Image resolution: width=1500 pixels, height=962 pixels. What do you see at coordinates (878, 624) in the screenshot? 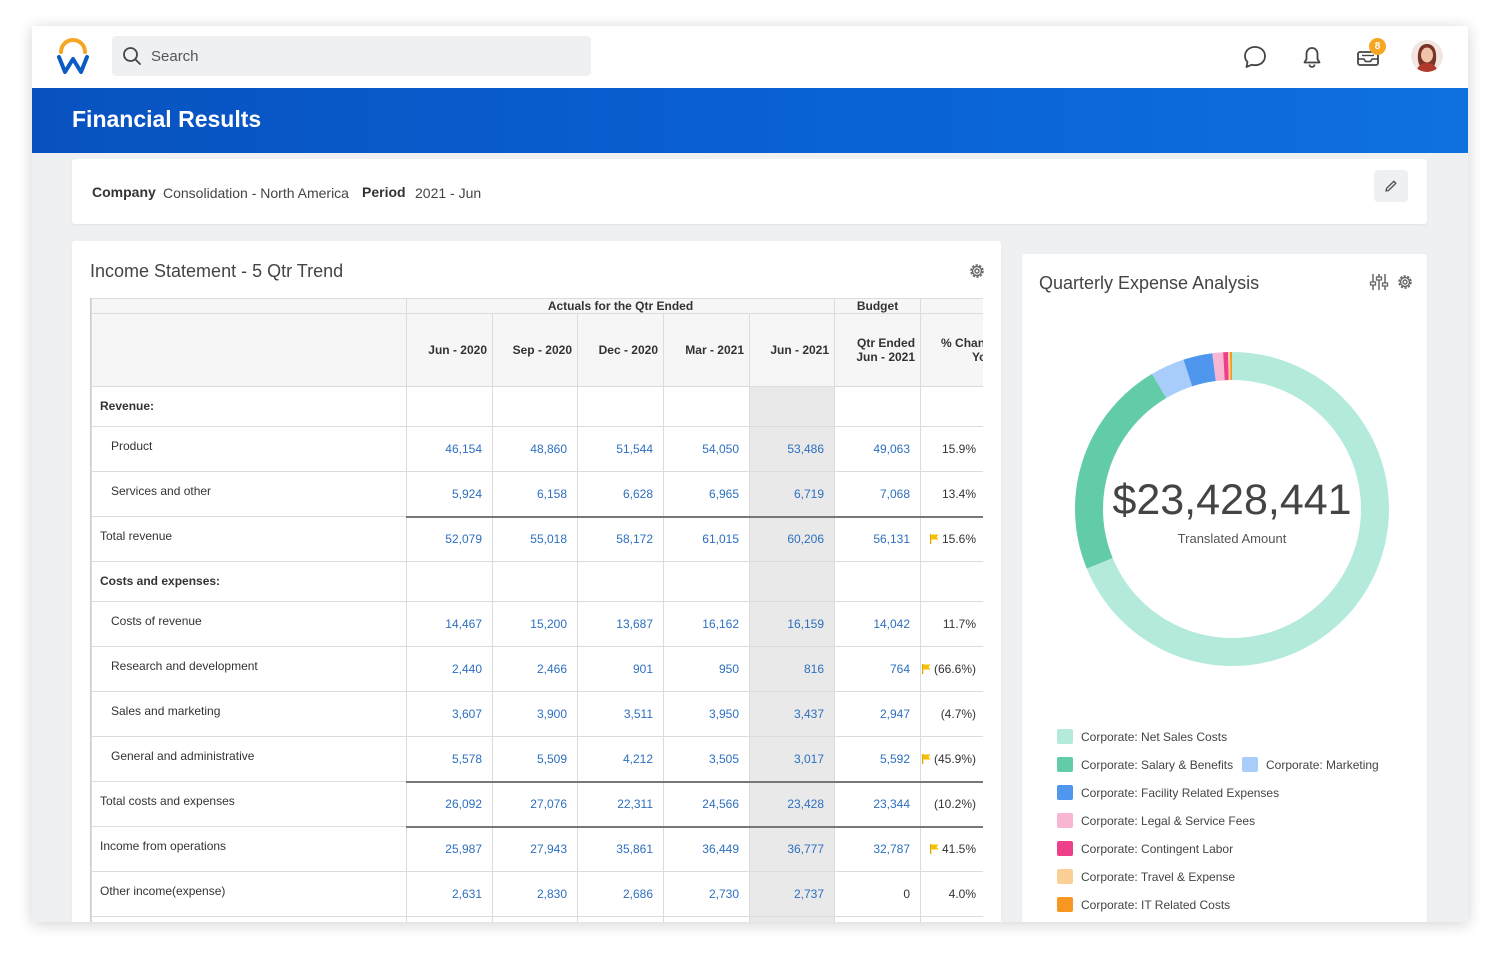
I see `cell-link: 14,042` at bounding box center [878, 624].